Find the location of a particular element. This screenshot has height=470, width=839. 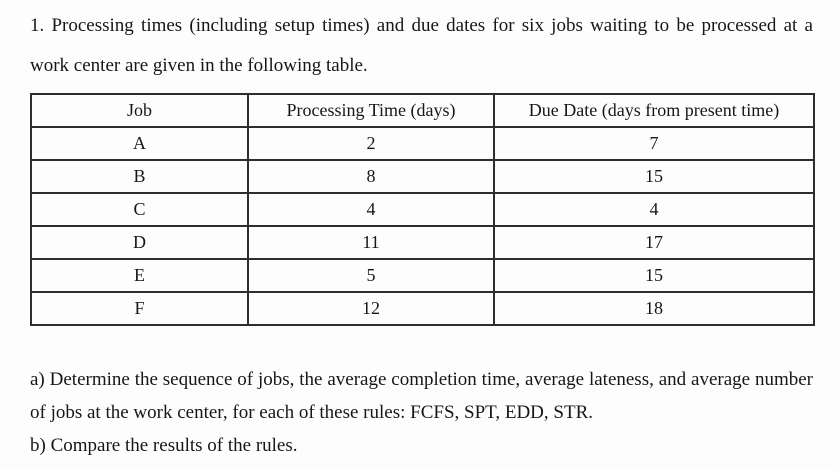

job-cell: C is located at coordinates (139, 209).